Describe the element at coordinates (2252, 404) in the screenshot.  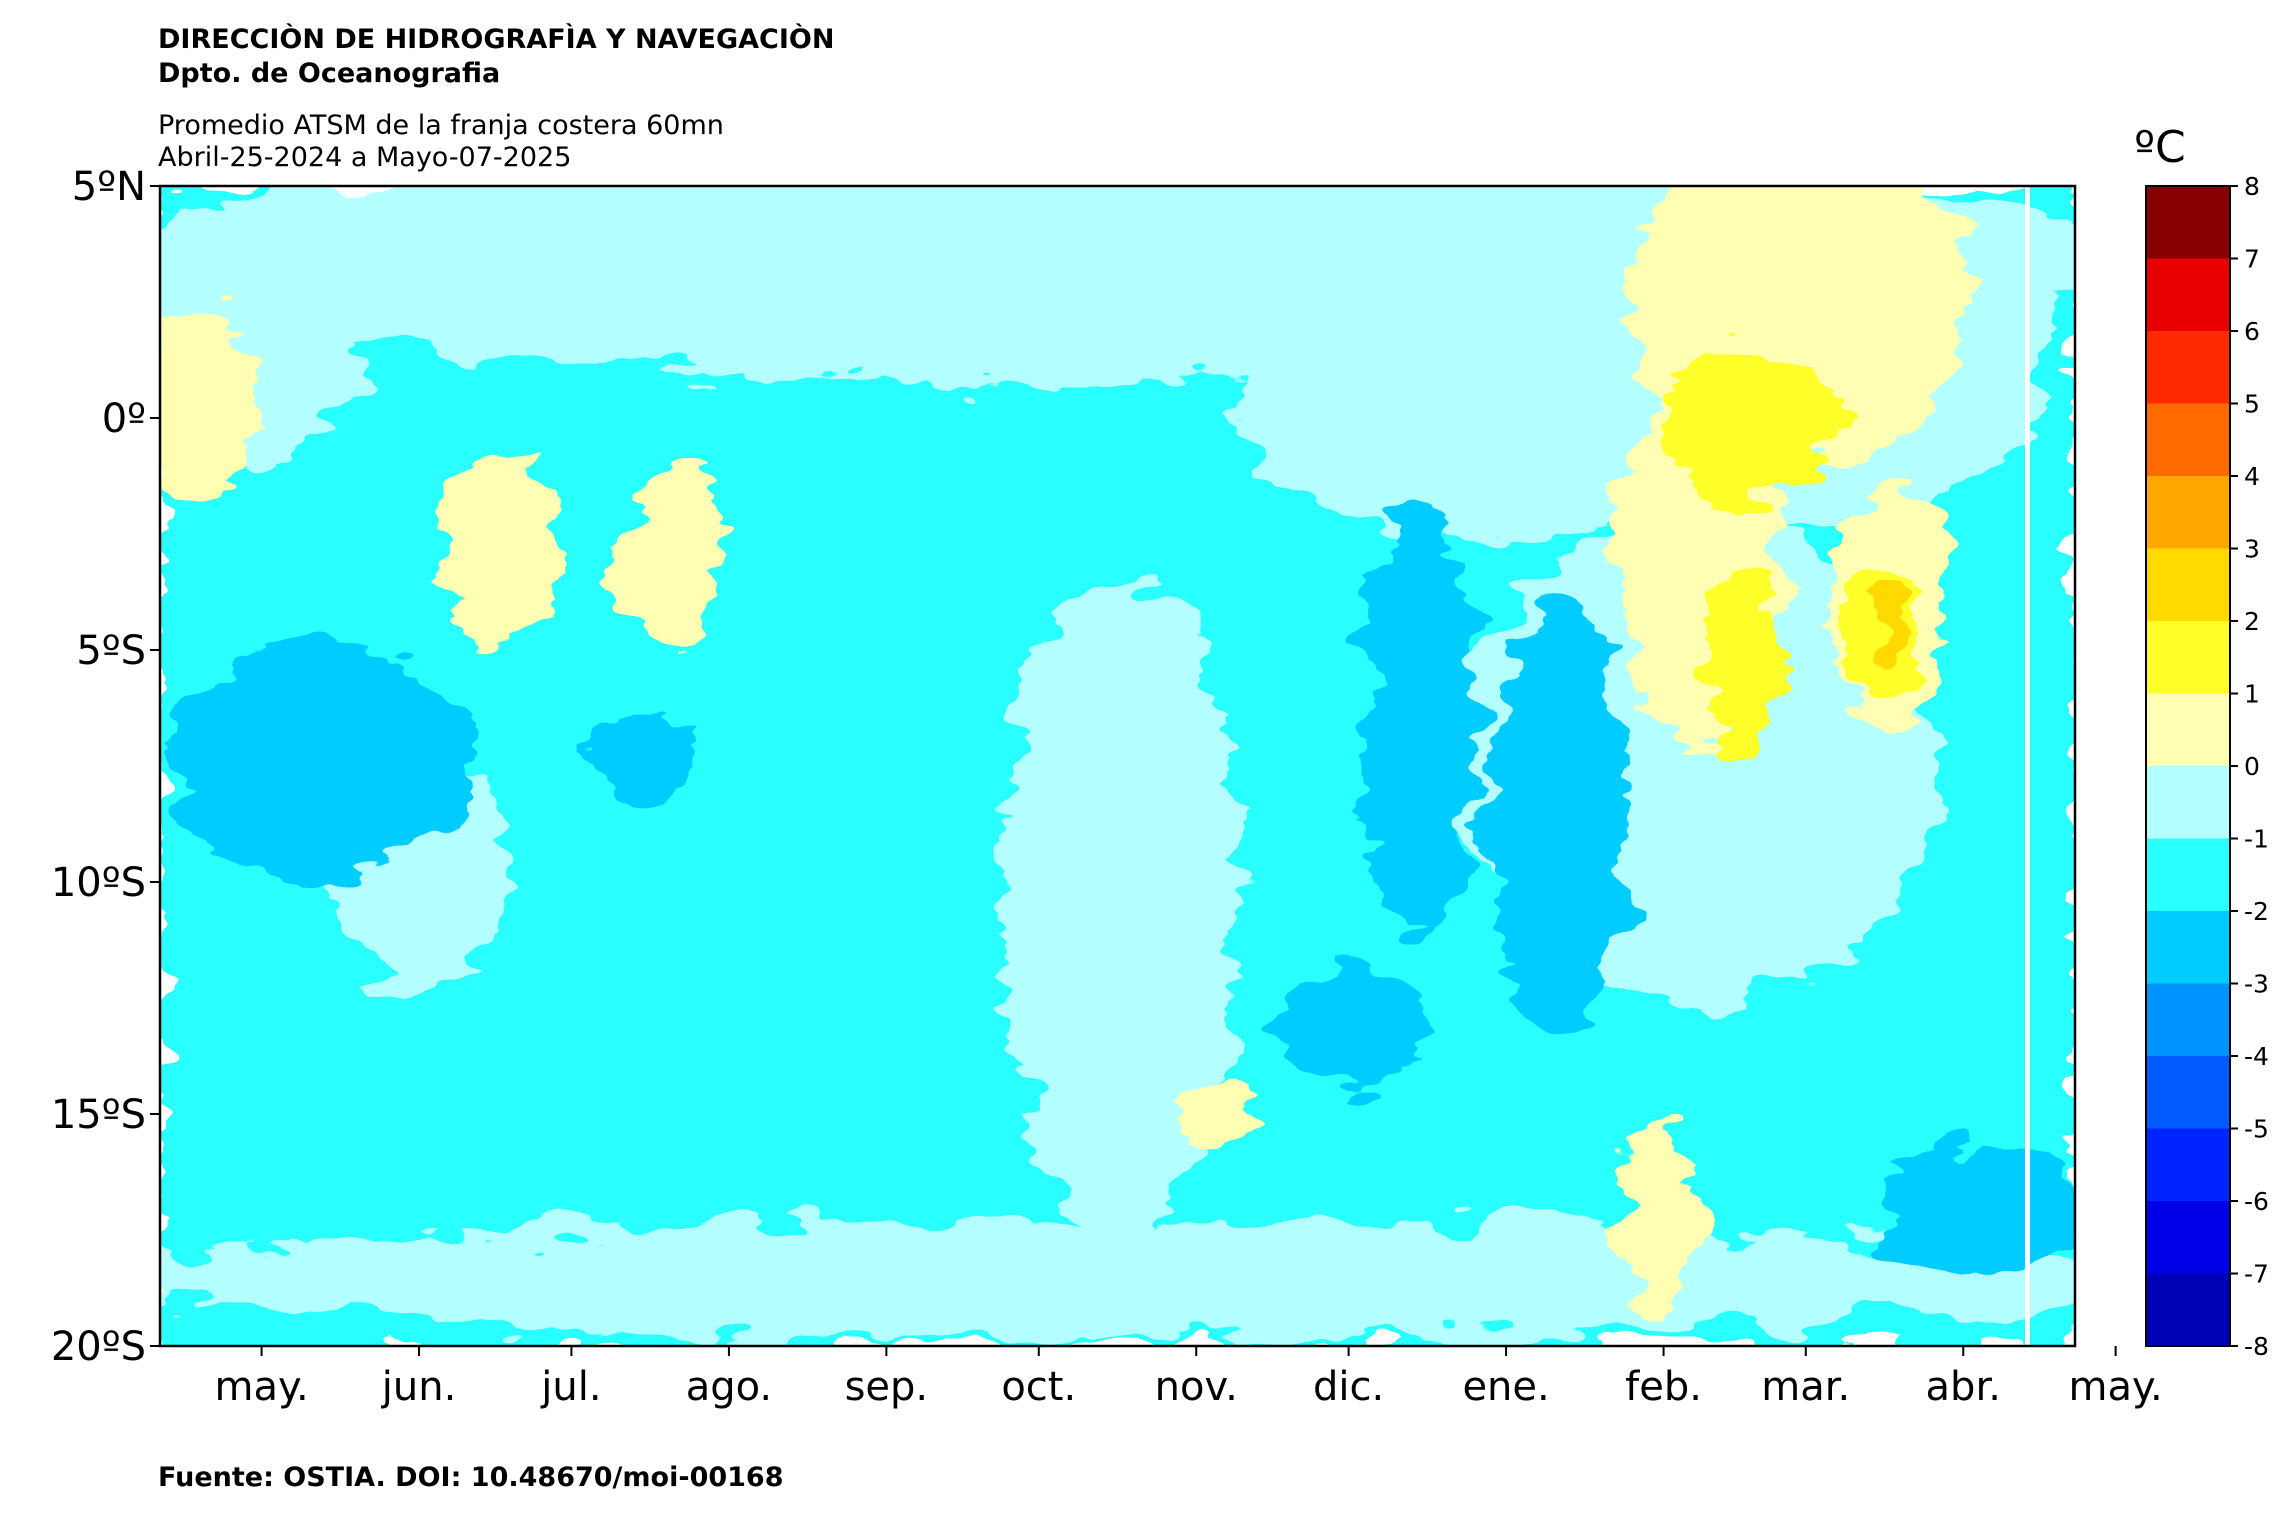
I see `colorbar-tick-label: 5` at that location.